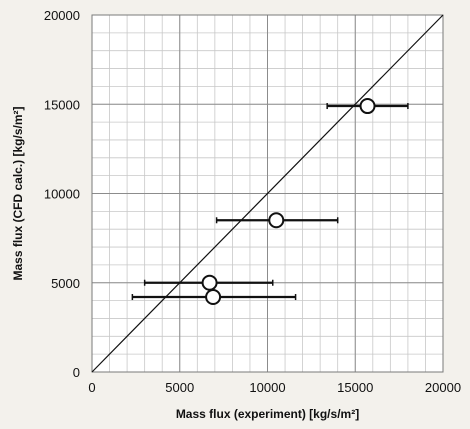 This screenshot has width=470, height=429. I want to click on y-tick-labels: 0 5000 10000 15000 20000, so click(62, 194).